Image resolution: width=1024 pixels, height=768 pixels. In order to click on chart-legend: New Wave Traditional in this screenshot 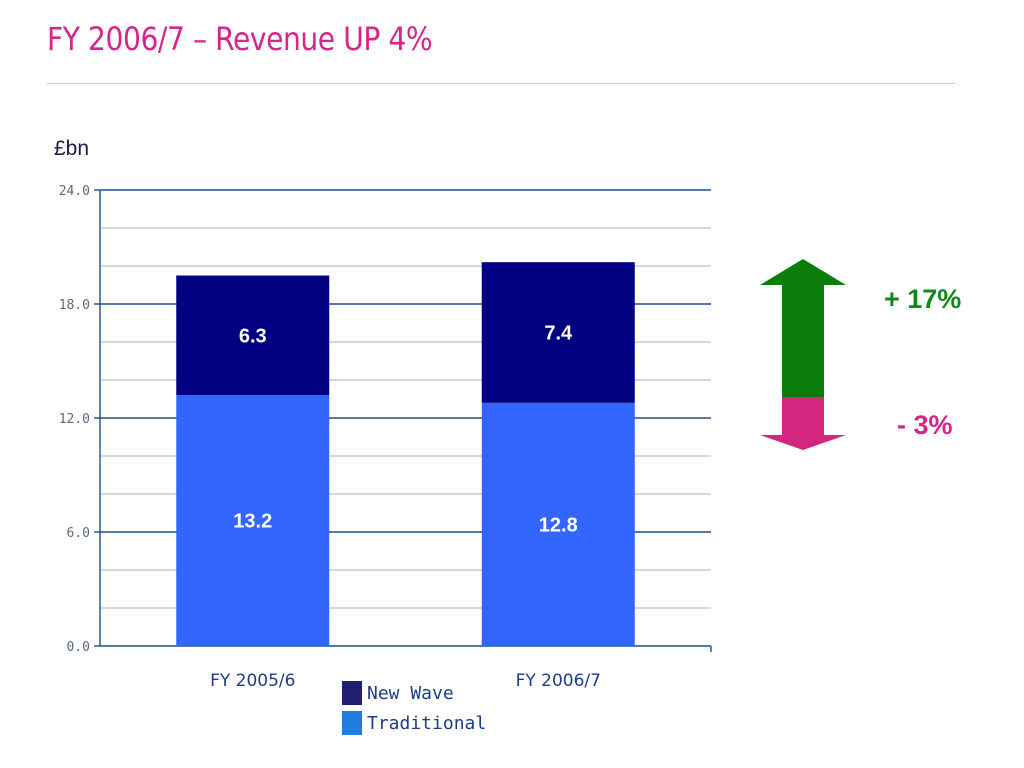, I will do `click(414, 708)`.